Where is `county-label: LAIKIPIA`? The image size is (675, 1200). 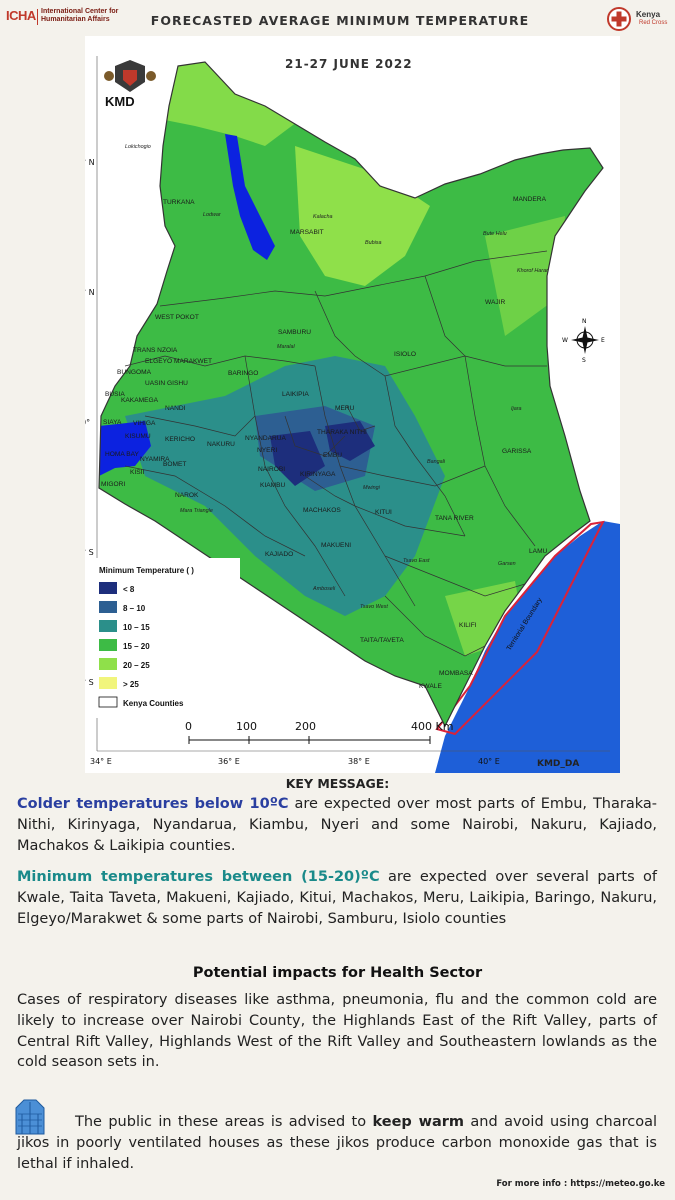 county-label: LAIKIPIA is located at coordinates (295, 394).